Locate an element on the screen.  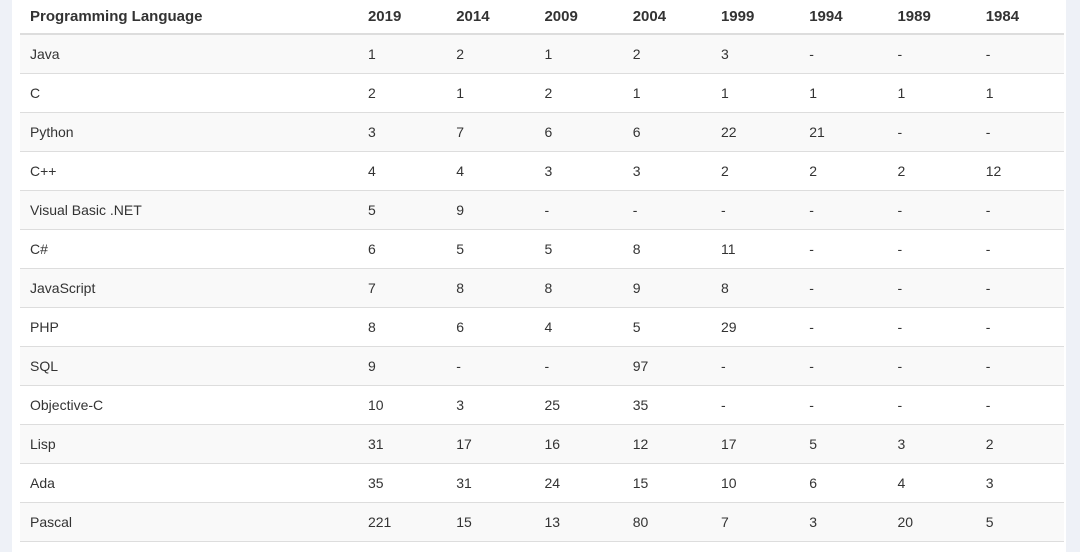
language-name-cell: Visual Basic .NET is located at coordinates (189, 209).